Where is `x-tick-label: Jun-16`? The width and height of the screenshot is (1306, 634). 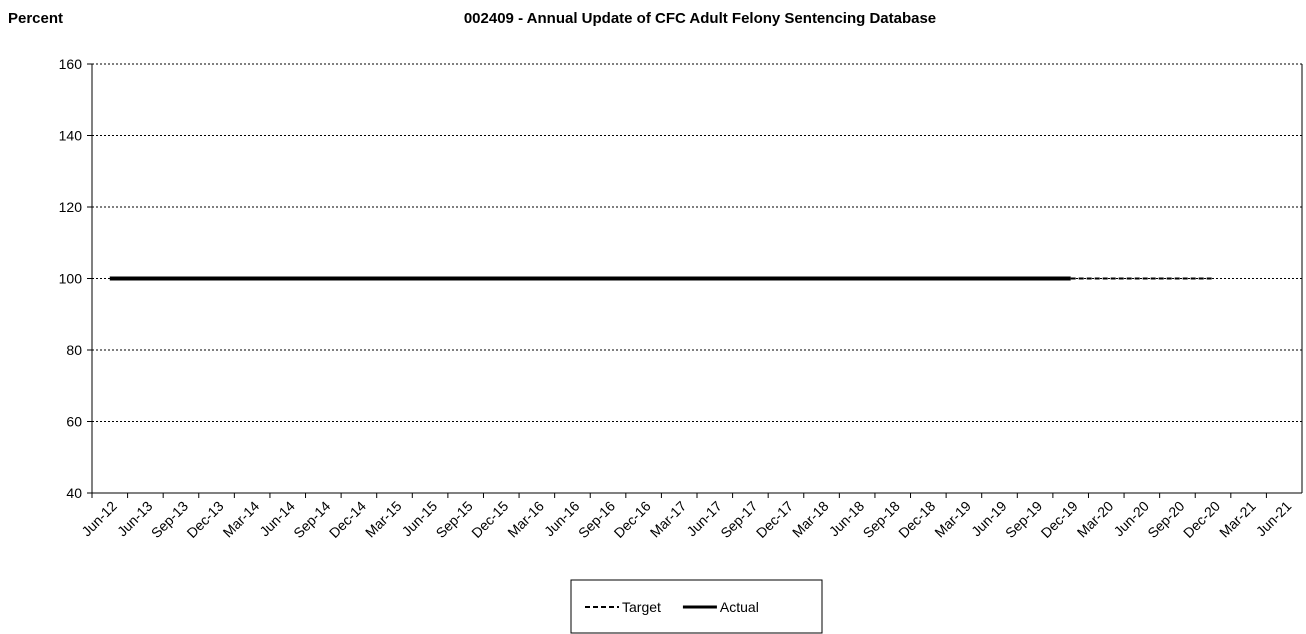
x-tick-label: Jun-16 is located at coordinates (562, 519).